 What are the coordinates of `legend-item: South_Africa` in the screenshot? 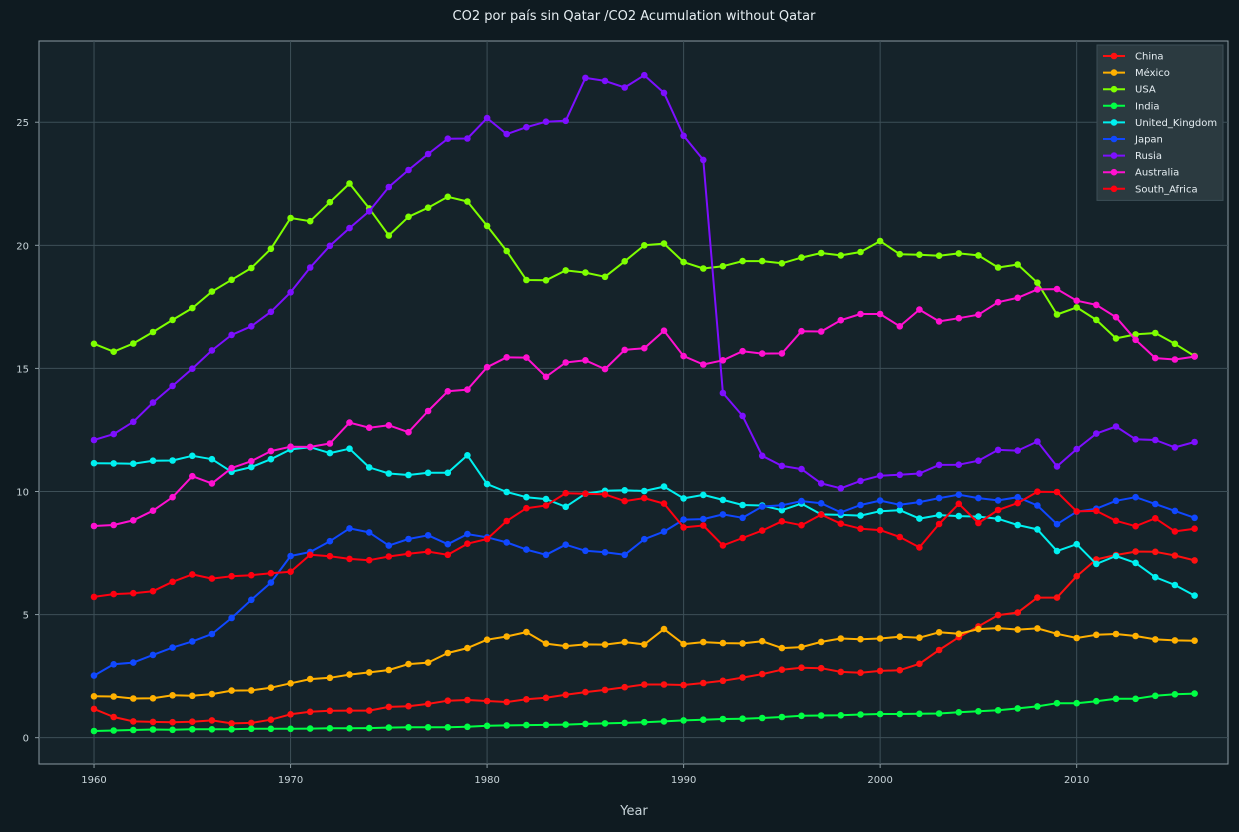 It's located at (1150, 189).